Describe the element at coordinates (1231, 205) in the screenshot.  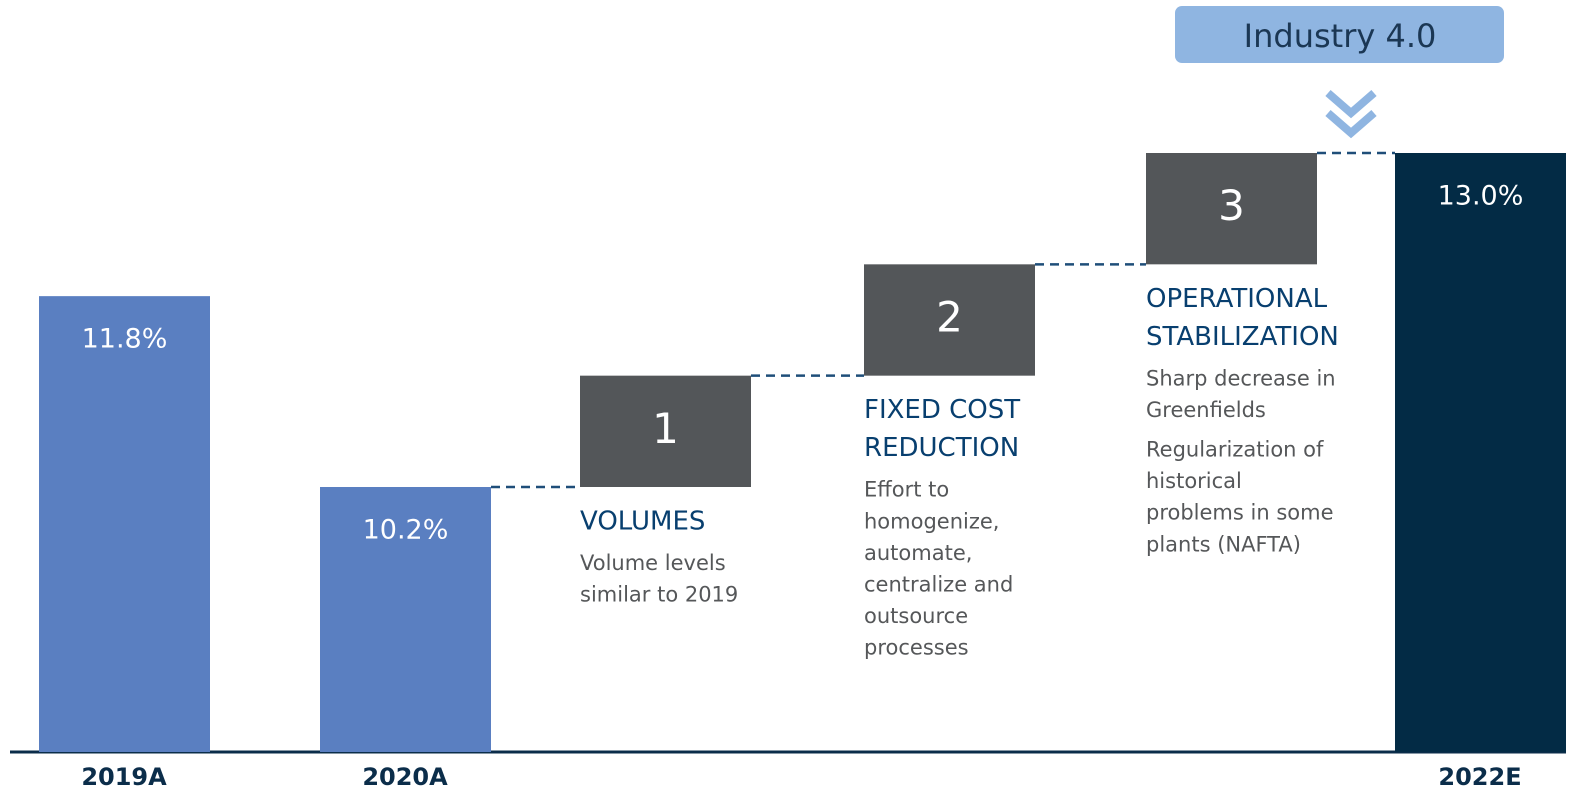
I see `step-number: 3` at that location.